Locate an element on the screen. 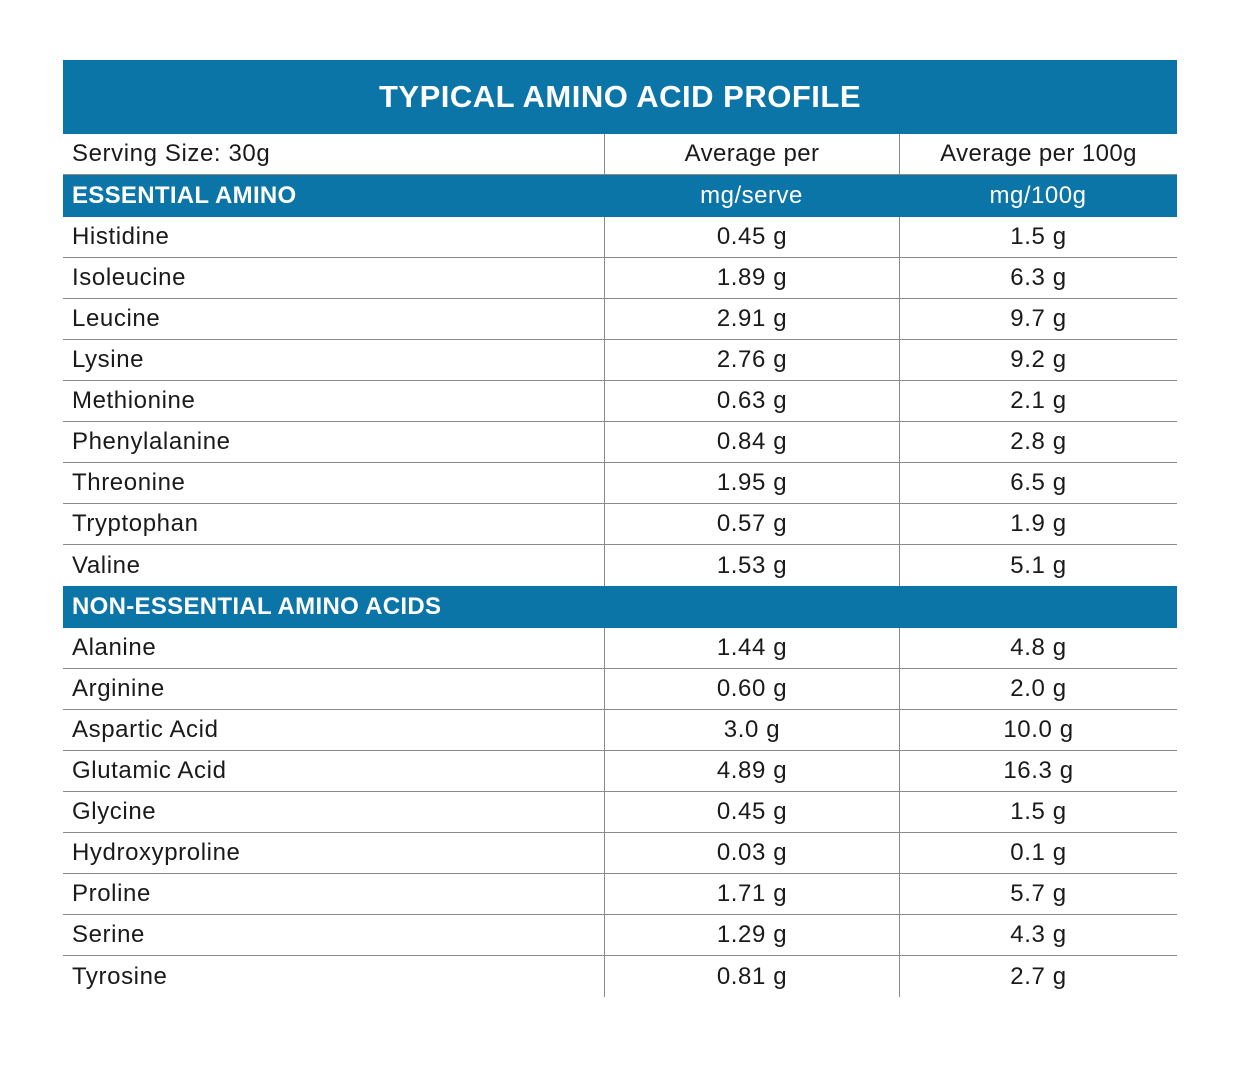 This screenshot has width=1240, height=1071. column-header-per-100g: Average per 100g is located at coordinates (1038, 154).